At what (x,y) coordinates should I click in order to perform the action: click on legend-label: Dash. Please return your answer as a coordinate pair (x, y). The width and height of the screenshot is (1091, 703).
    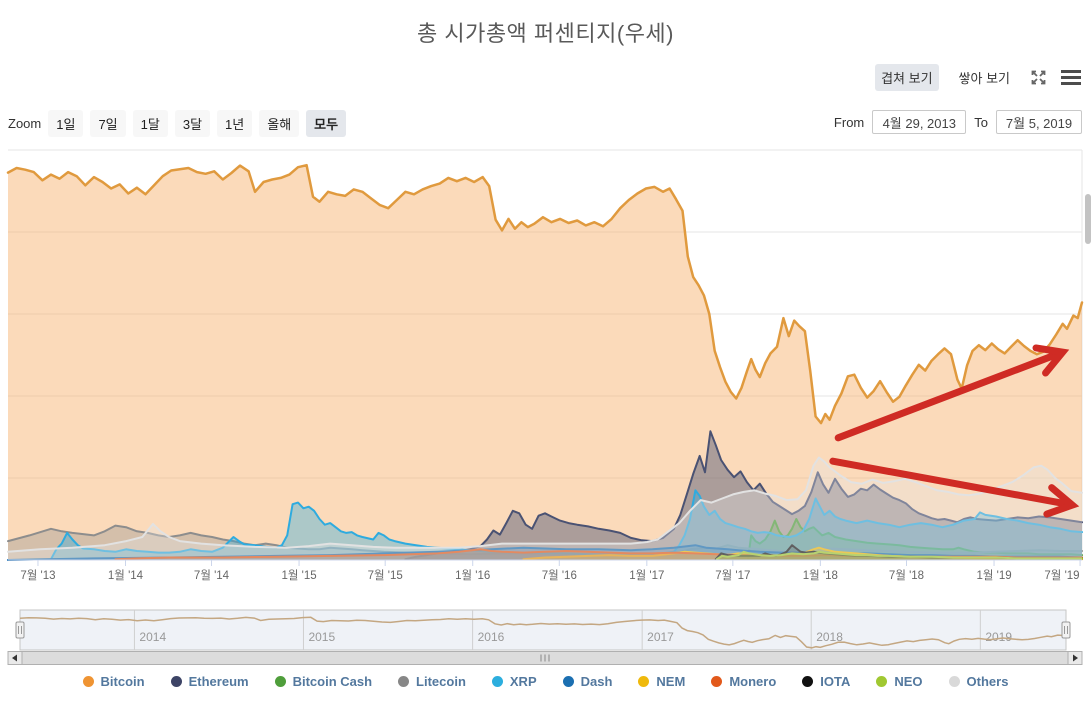
    Looking at the image, I should click on (596, 681).